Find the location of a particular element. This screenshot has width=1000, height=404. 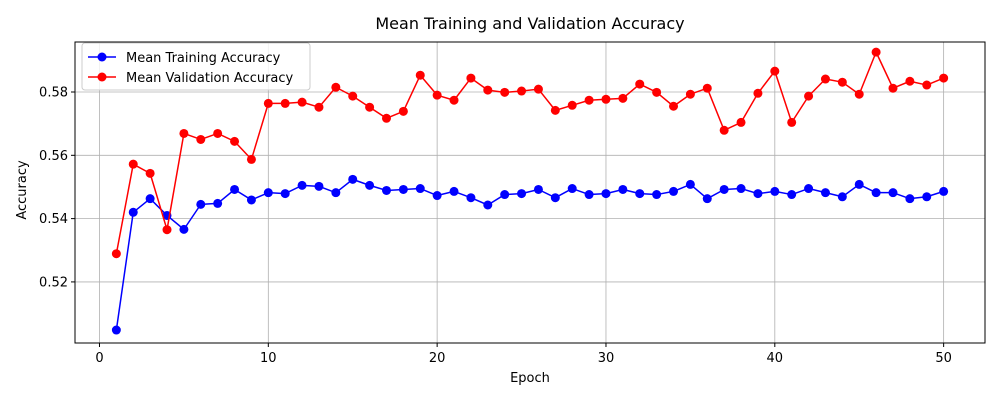

legend-entry-training: Mean Training Accuracy is located at coordinates (184, 58).